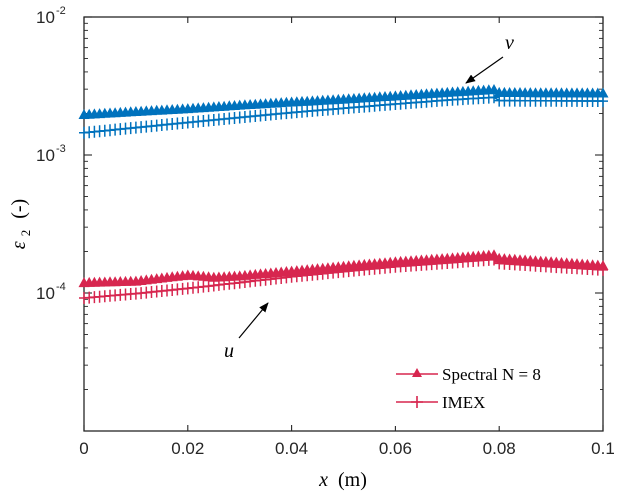 The image size is (623, 497). I want to click on annotation-u: u, so click(246, 332).